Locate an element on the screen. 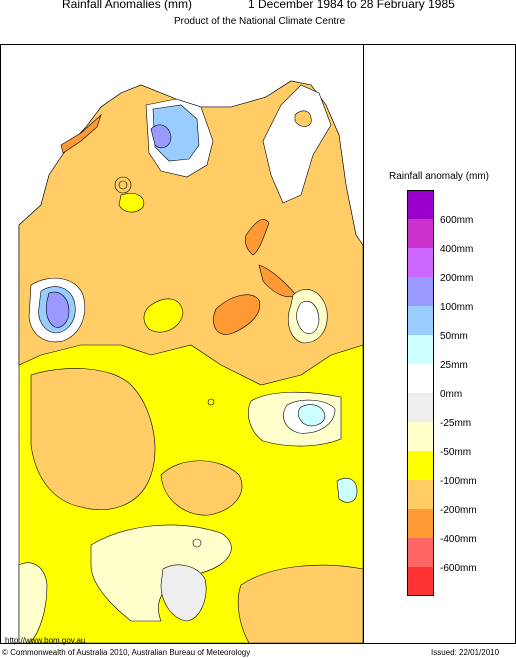 This screenshot has width=516, height=658. legend-label: 100mm is located at coordinates (457, 307).